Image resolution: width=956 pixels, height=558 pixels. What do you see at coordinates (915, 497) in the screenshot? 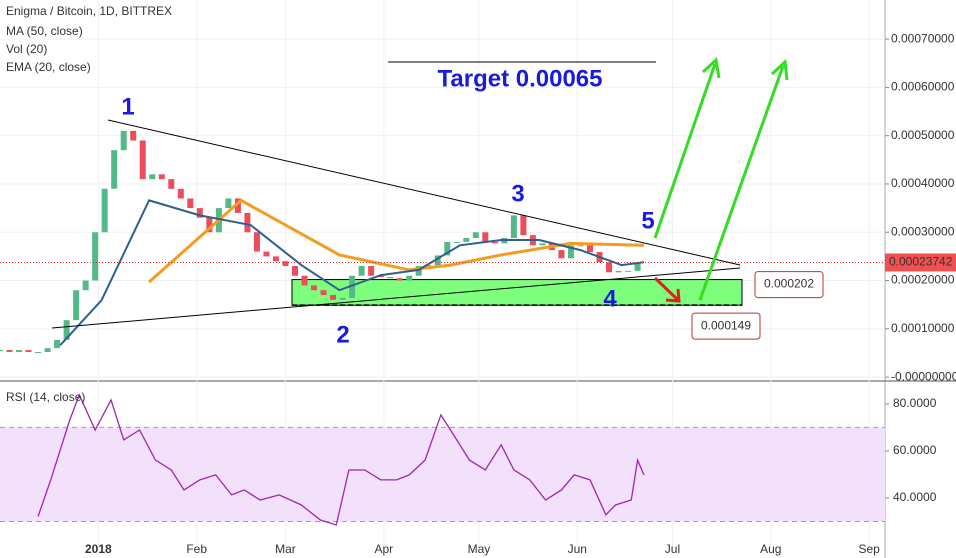
I see `rsi-tick-label: 40.0000` at bounding box center [915, 497].